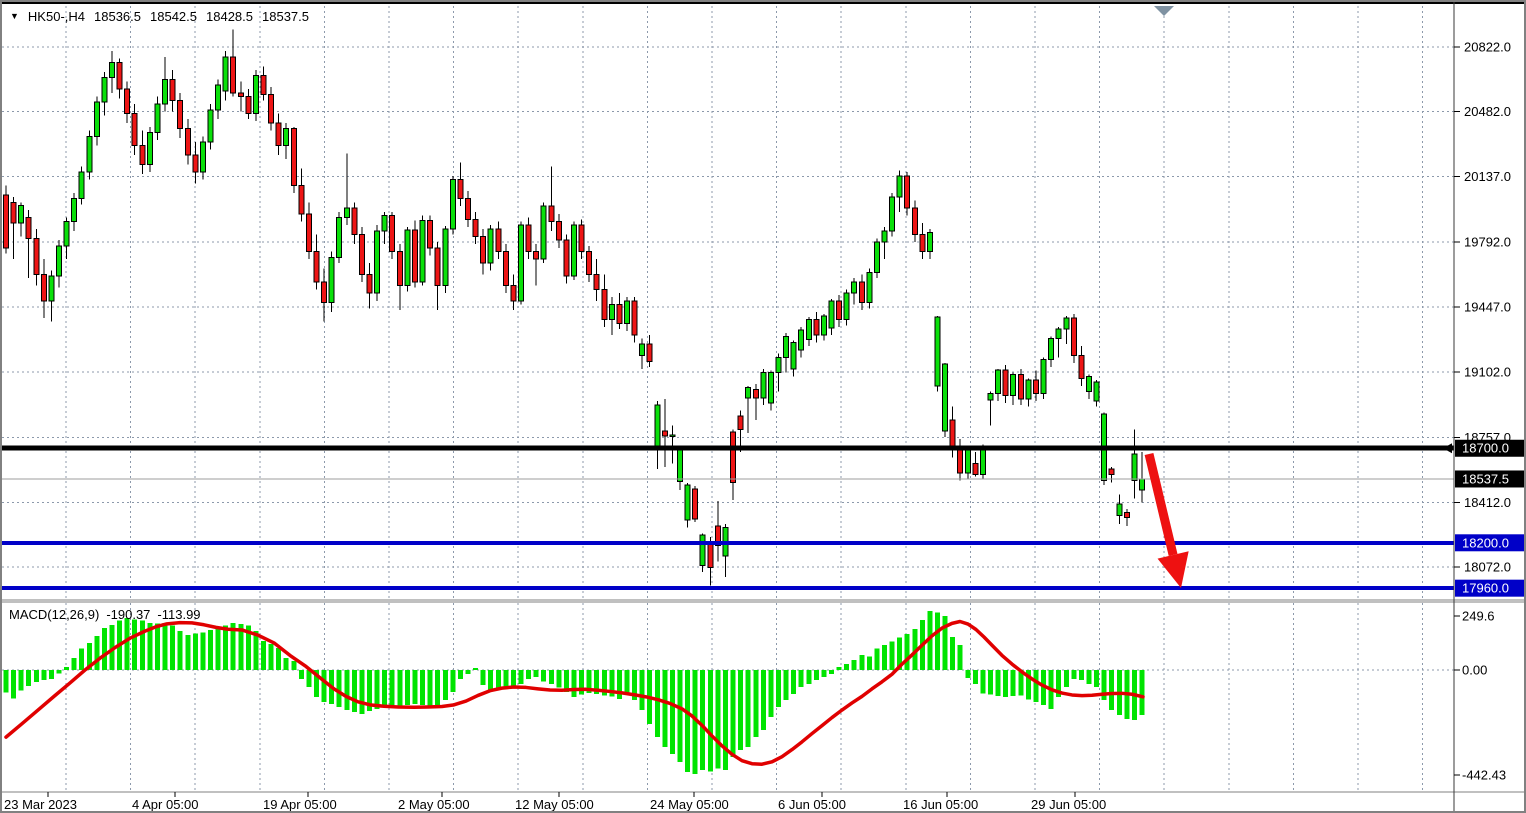 The image size is (1526, 813). I want to click on resistance-line-anchor-icon, so click(1447, 448).